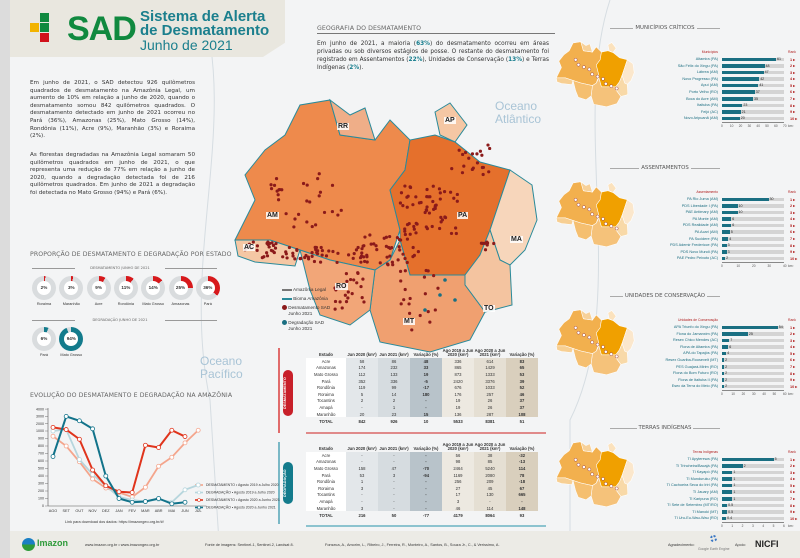  I want to click on legend-label: Degradação SAD Junho 2021, so click(306, 325).